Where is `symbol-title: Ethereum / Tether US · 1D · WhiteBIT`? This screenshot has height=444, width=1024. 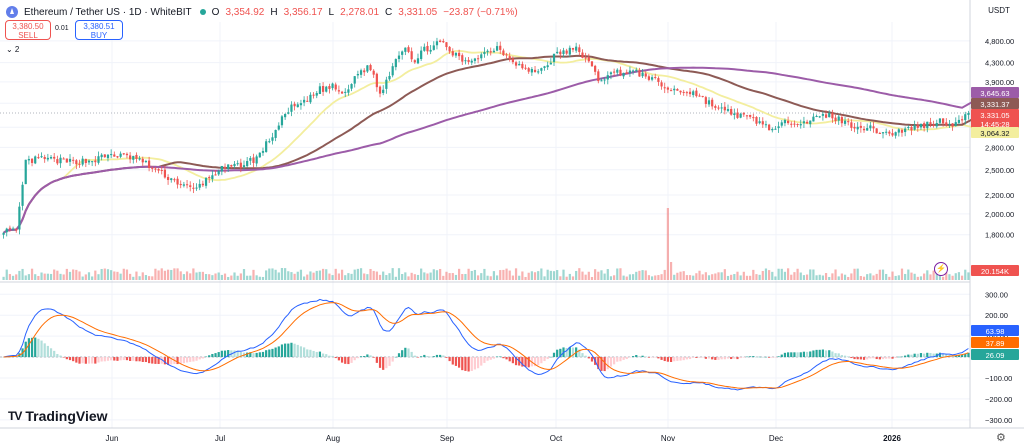 symbol-title: Ethereum / Tether US · 1D · WhiteBIT is located at coordinates (108, 12).